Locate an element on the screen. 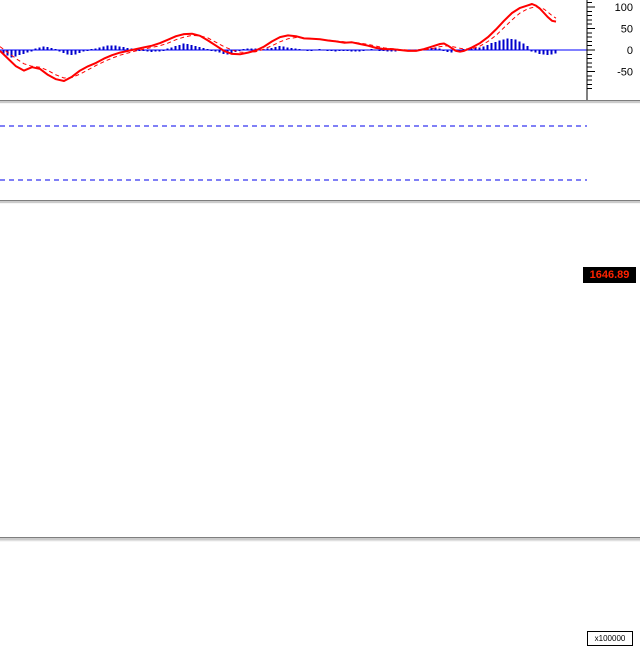 This screenshot has height=665, width=640. stochastic-panel is located at coordinates (320, 152).